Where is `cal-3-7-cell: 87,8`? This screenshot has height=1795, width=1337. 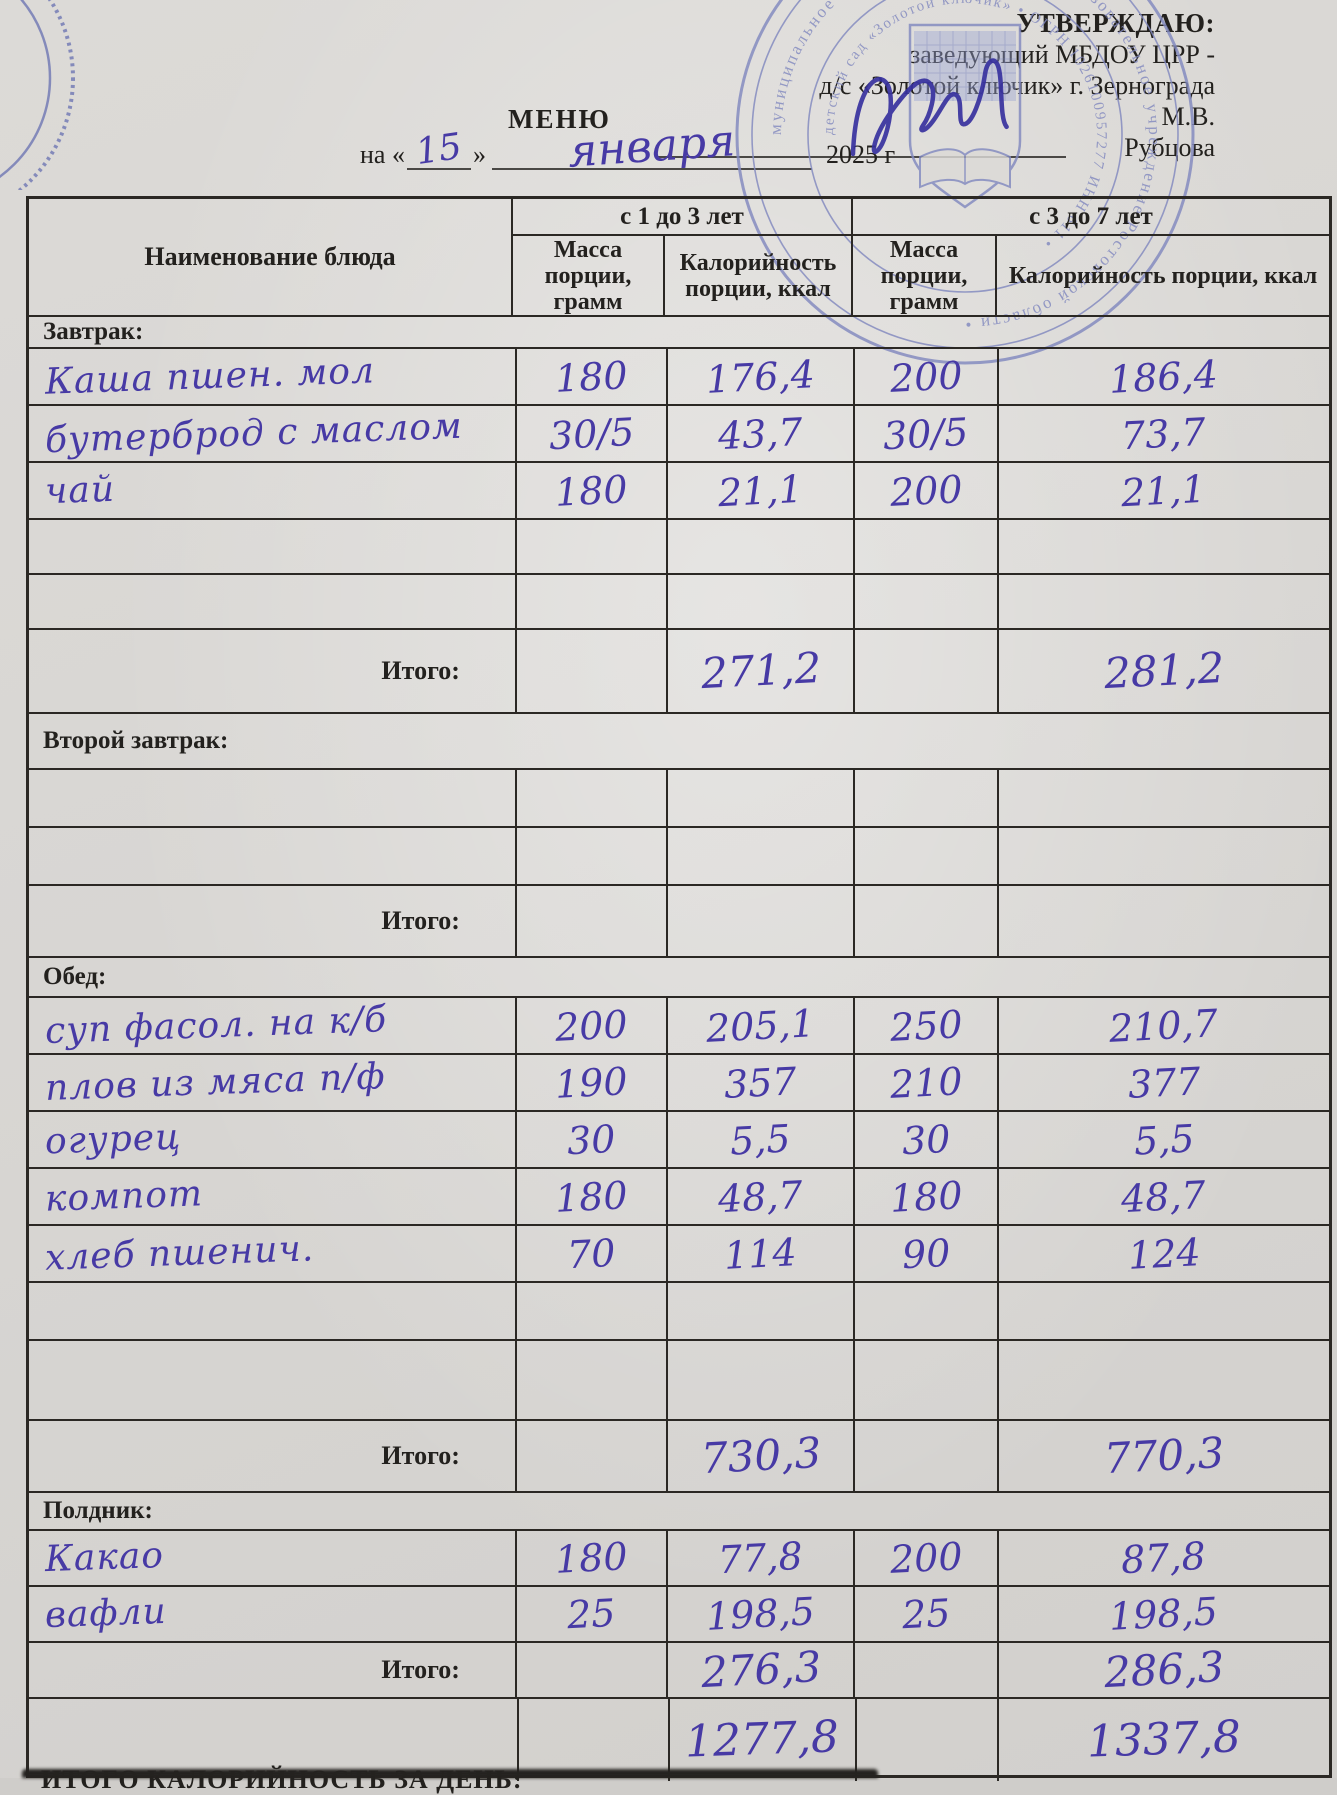 cal-3-7-cell: 87,8 is located at coordinates (1164, 1558).